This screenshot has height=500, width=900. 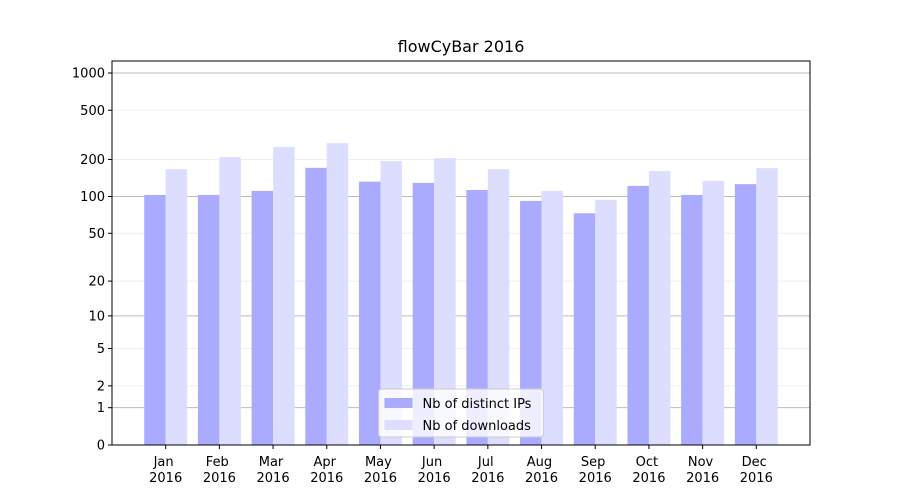 What do you see at coordinates (541, 470) in the screenshot?
I see `x-tick-label: Aug 2016` at bounding box center [541, 470].